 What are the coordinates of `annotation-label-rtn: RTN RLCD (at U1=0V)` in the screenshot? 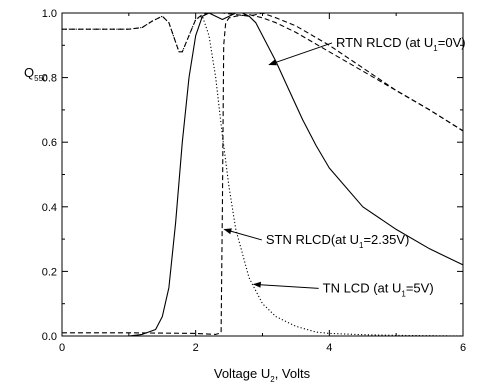 It's located at (401, 44).